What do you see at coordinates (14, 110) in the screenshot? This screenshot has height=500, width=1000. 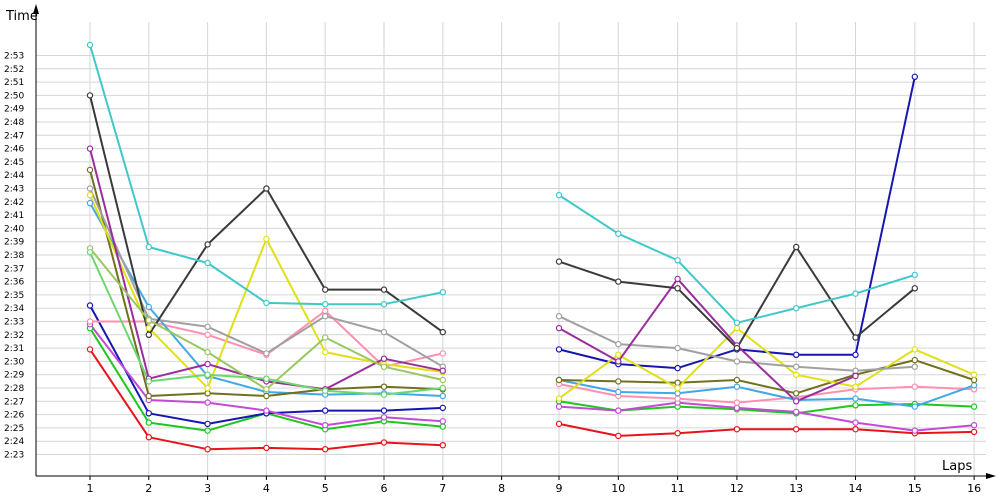 I see `y-tick-label: 2:49` at bounding box center [14, 110].